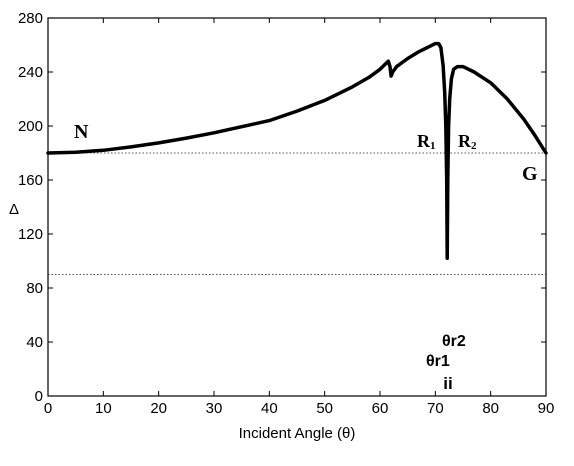  What do you see at coordinates (546, 408) in the screenshot?
I see `x-tick-label: 90` at bounding box center [546, 408].